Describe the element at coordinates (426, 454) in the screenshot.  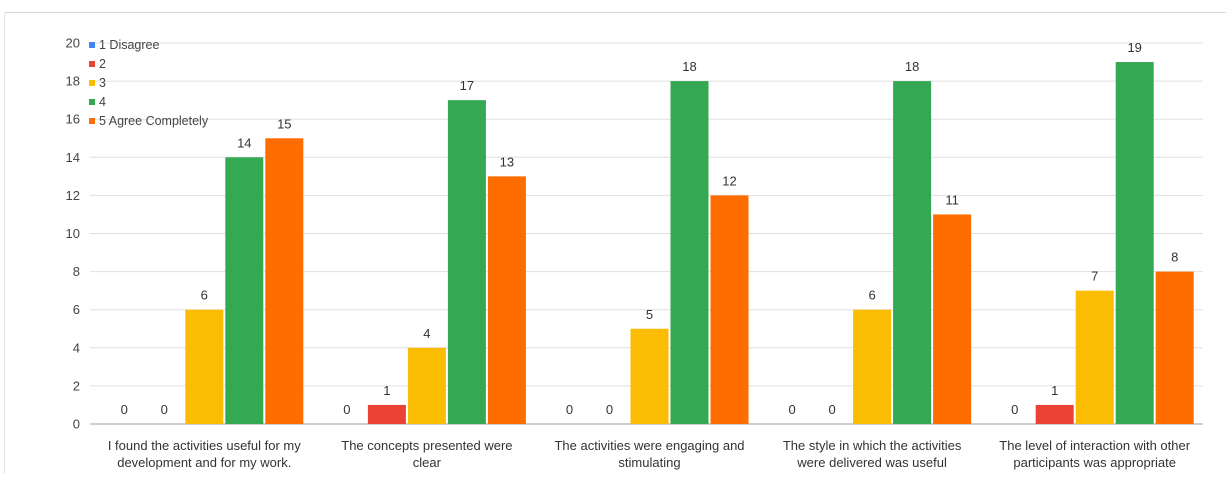
I see `category-label: The concepts presented were clear` at that location.